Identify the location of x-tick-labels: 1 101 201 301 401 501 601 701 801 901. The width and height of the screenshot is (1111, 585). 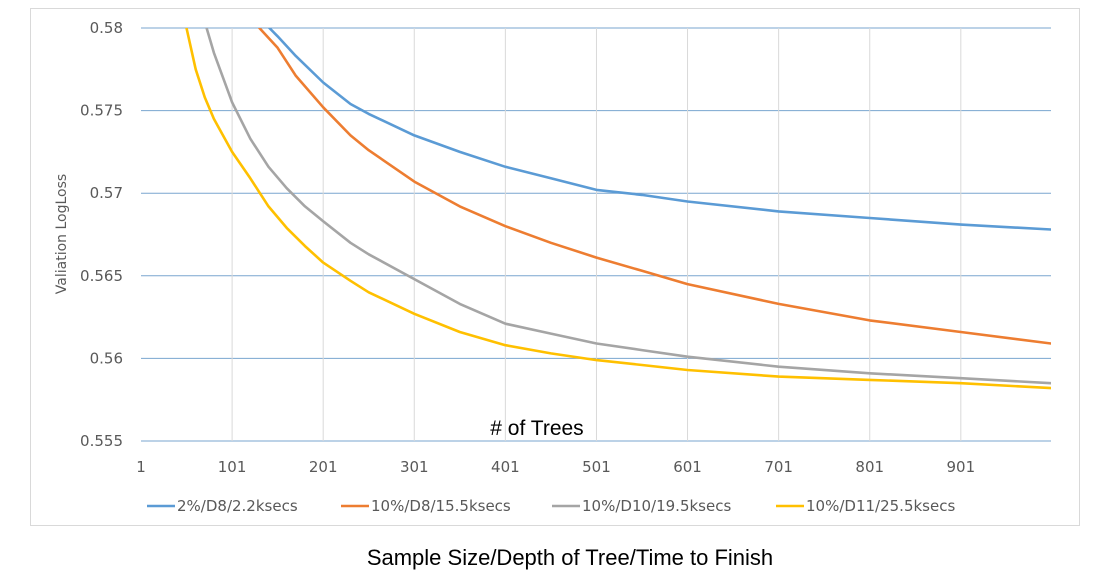
(555, 467).